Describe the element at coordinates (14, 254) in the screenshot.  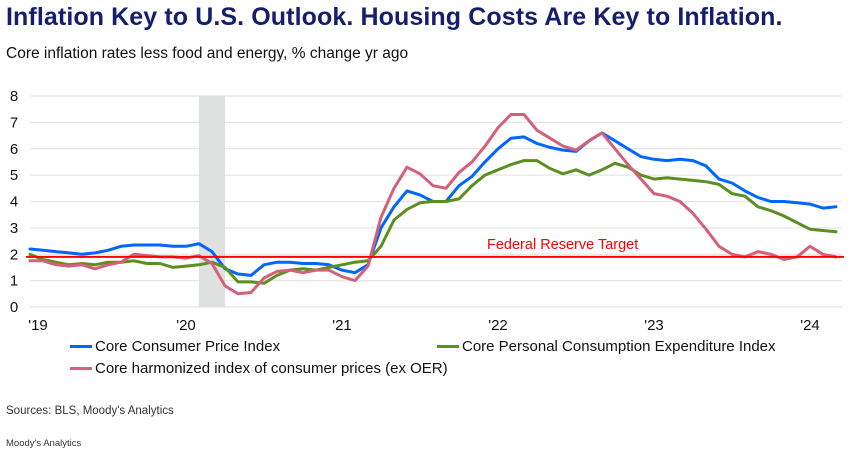
I see `y-tick-label: 2` at that location.